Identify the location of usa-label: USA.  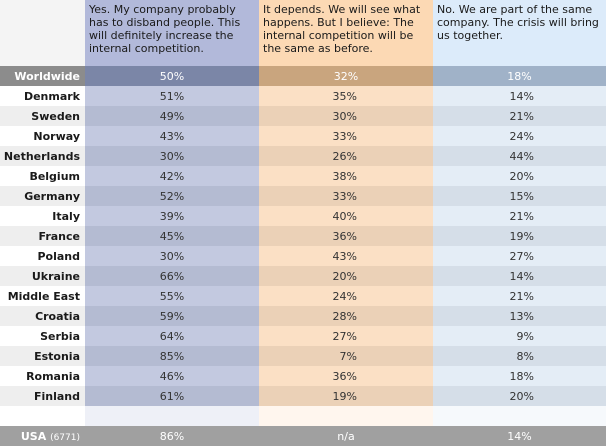
(33, 436).